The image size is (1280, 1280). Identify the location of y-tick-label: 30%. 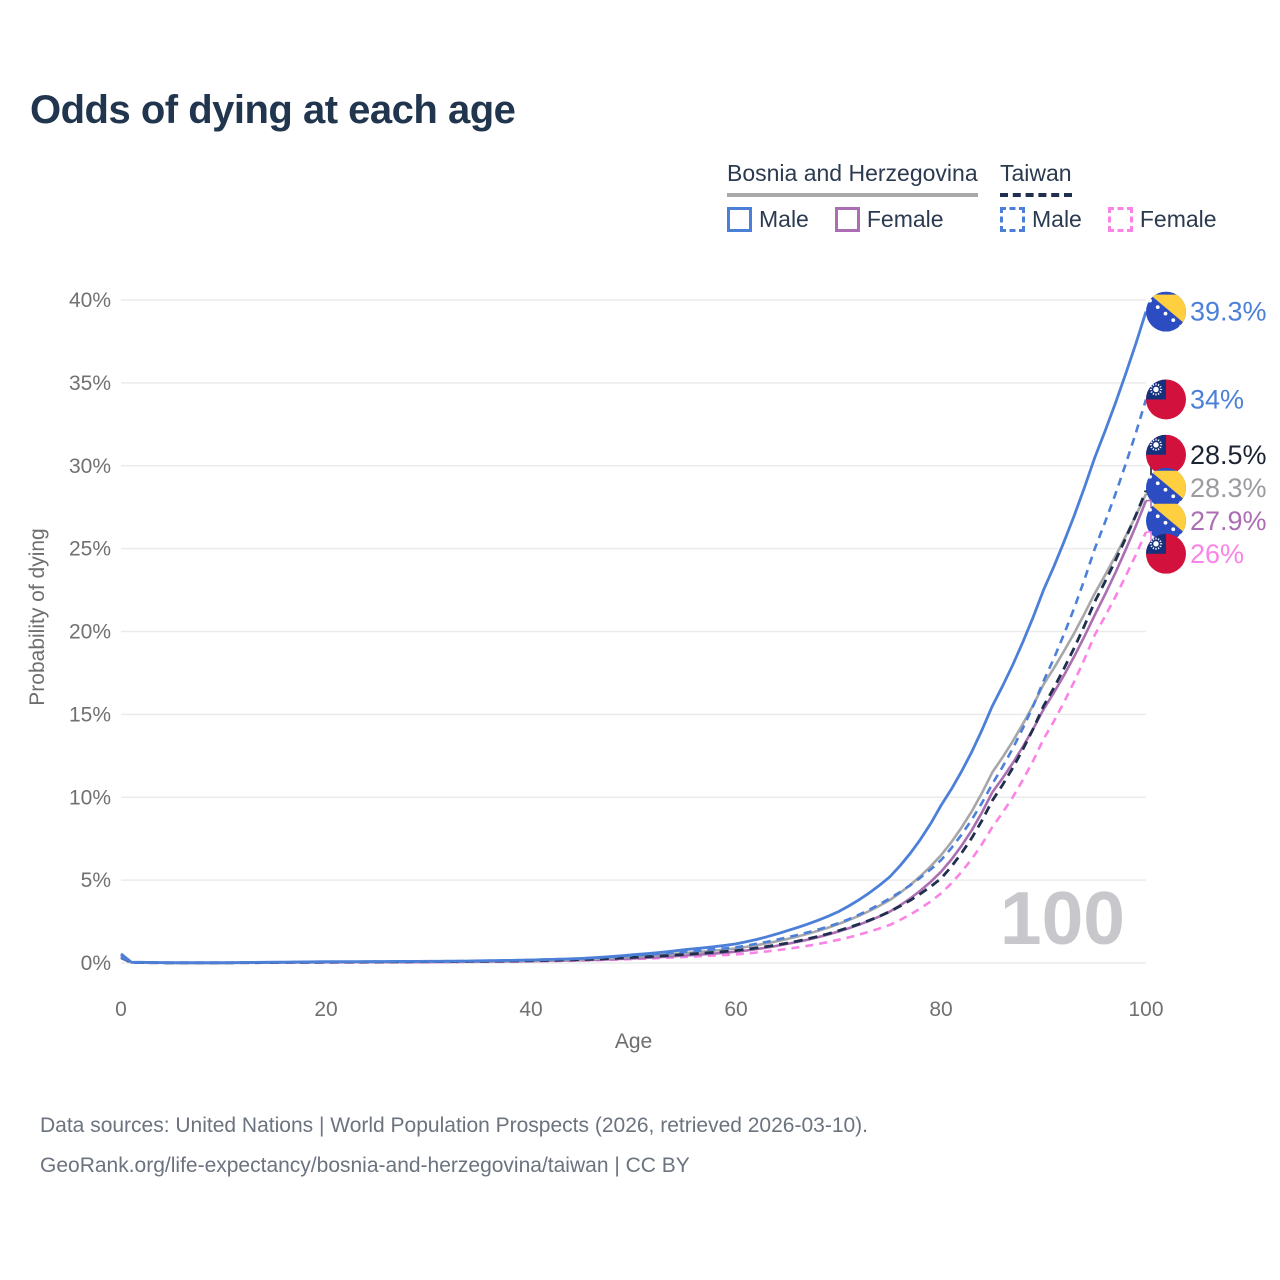
(90, 466).